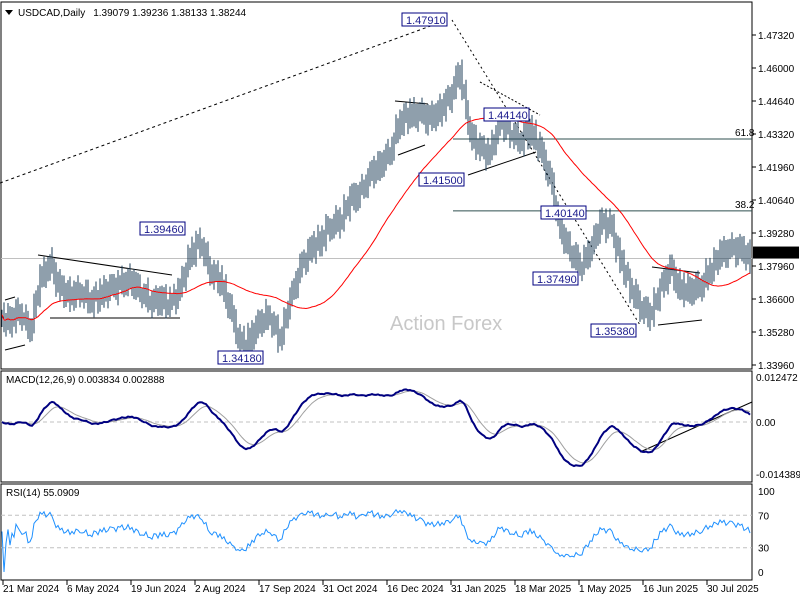 The image size is (800, 600). Describe the element at coordinates (776, 333) in the screenshot. I see `y-tick-label: 1.35280` at that location.